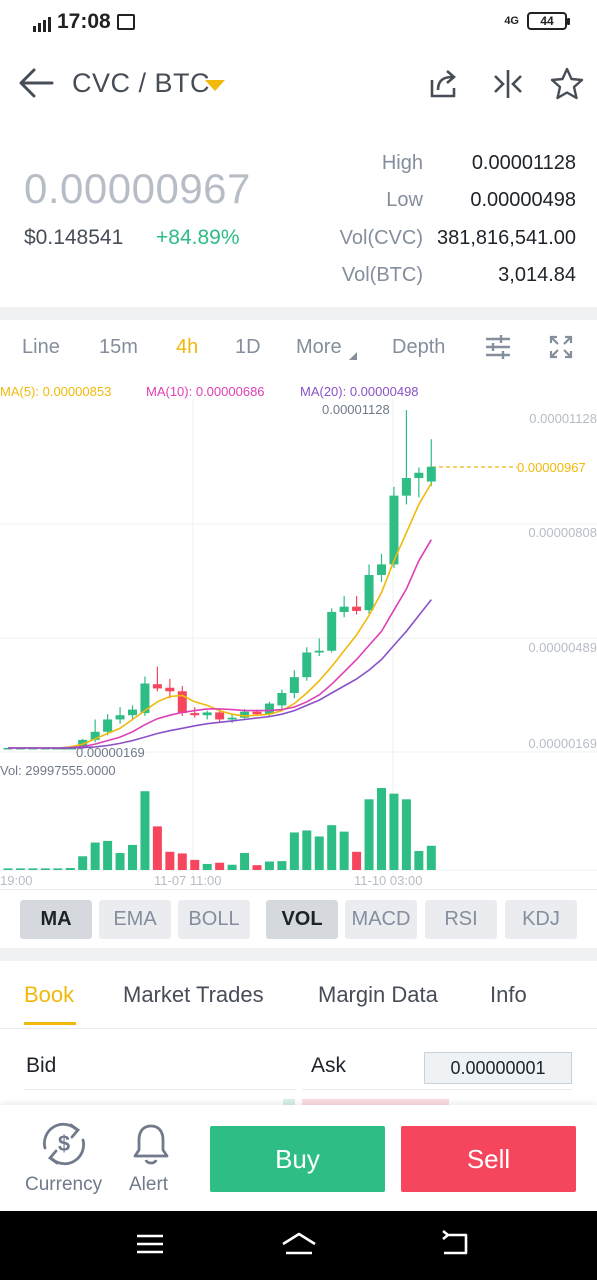  What do you see at coordinates (64, 1144) in the screenshot?
I see `currency-icon: $` at bounding box center [64, 1144].